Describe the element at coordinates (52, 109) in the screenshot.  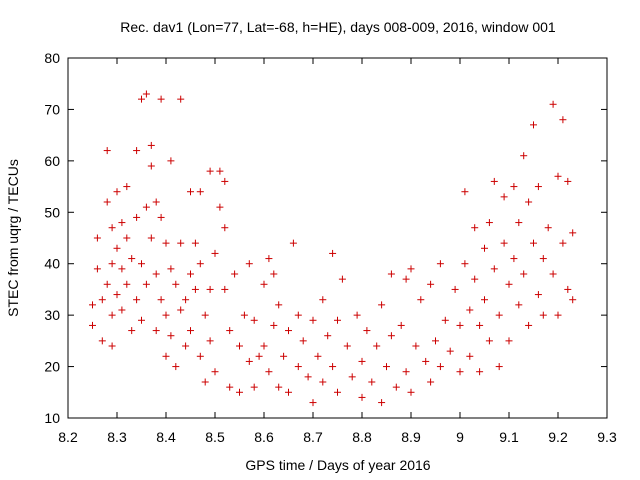
I see `y-tick-label: 70` at that location.